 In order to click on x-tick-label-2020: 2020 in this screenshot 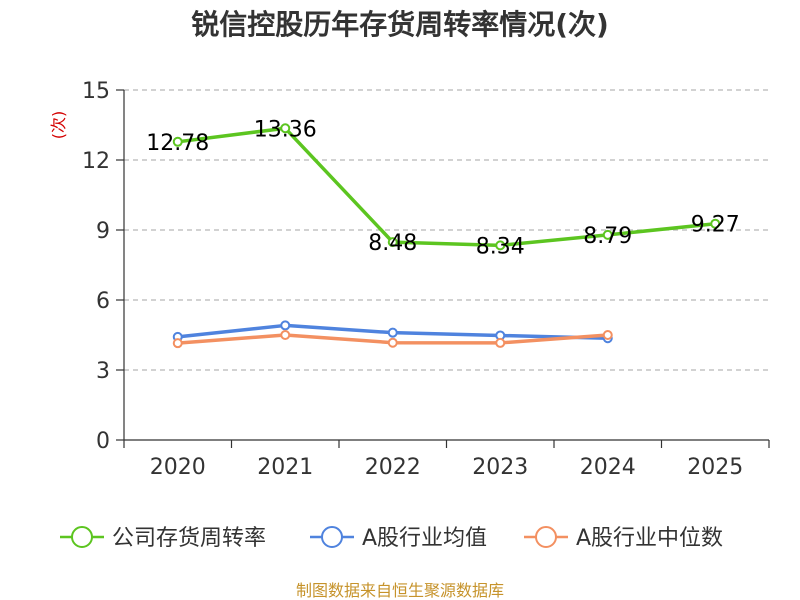, I will do `click(178, 467)`.